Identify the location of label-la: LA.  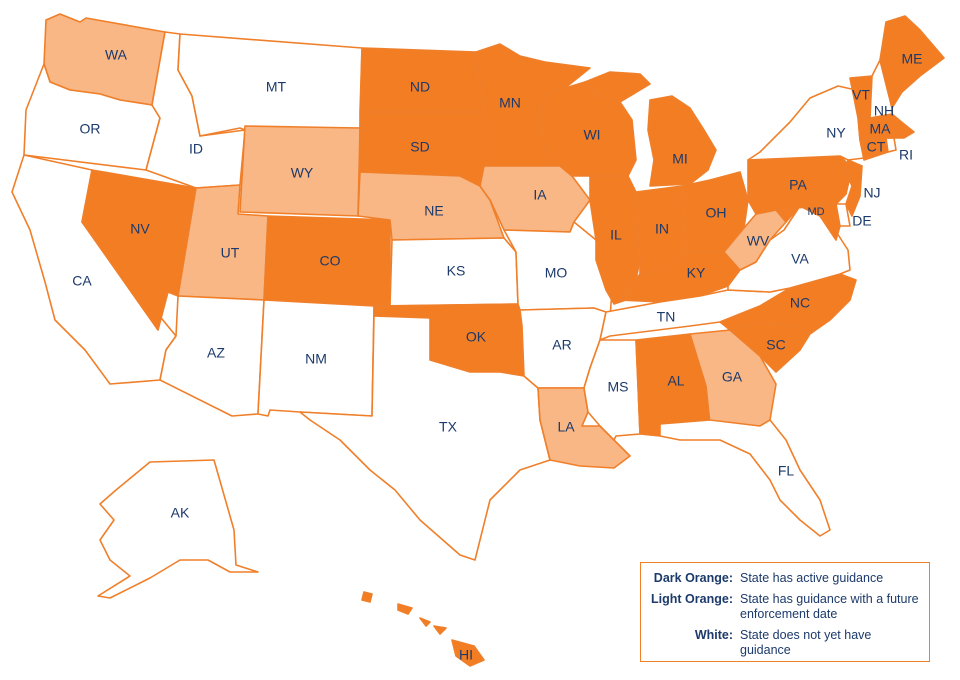
(566, 427).